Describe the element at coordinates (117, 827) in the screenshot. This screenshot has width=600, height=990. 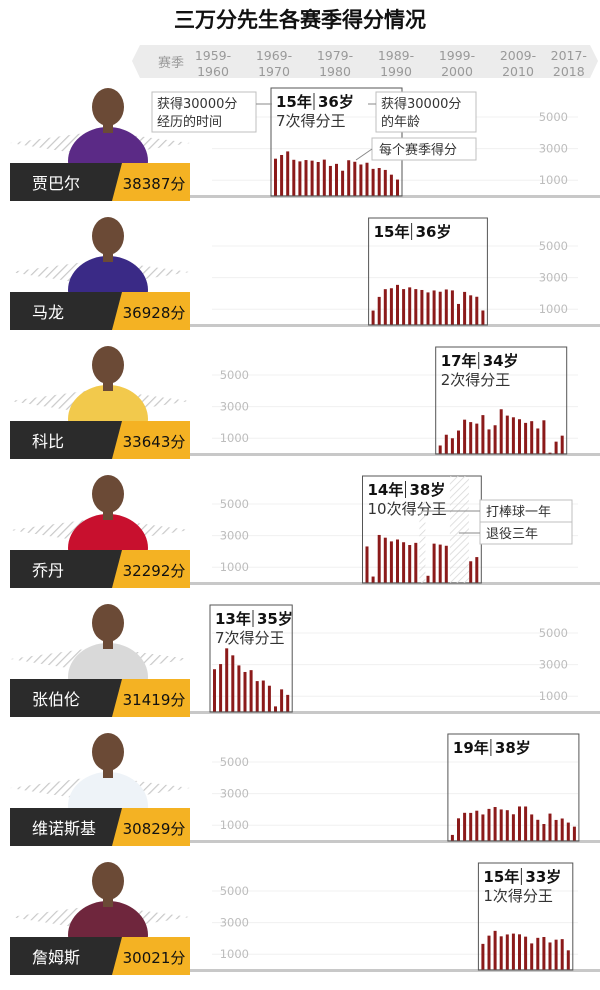
I see `box-divider` at that location.